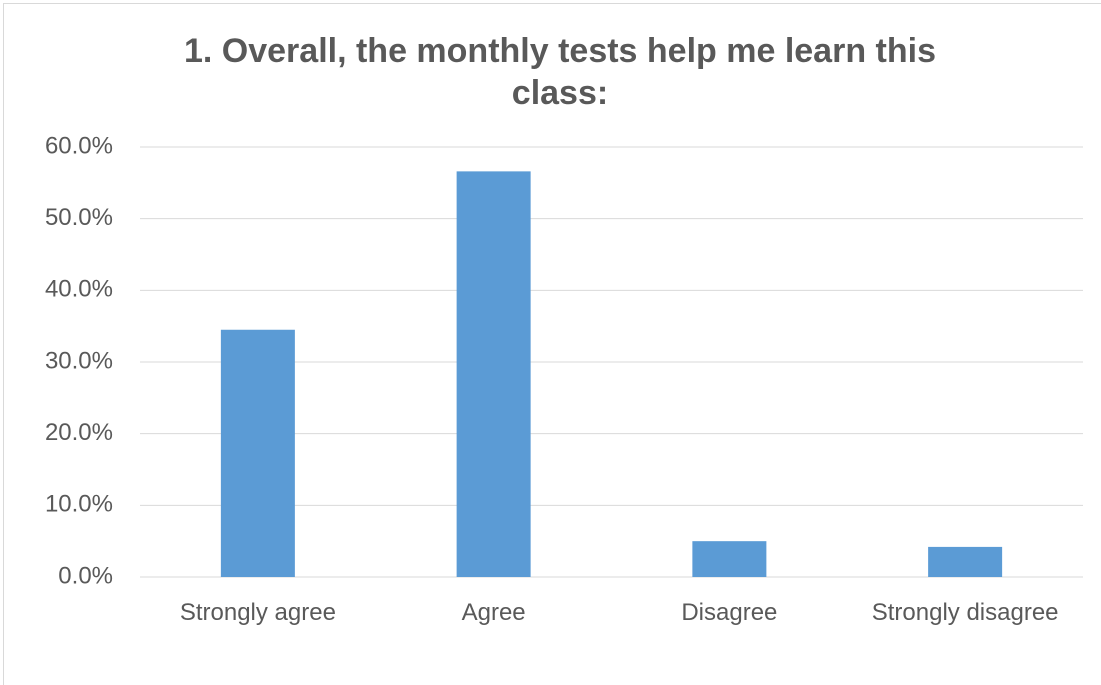 The width and height of the screenshot is (1101, 685). What do you see at coordinates (965, 612) in the screenshot?
I see `x-tick-label: Strongly disagree` at bounding box center [965, 612].